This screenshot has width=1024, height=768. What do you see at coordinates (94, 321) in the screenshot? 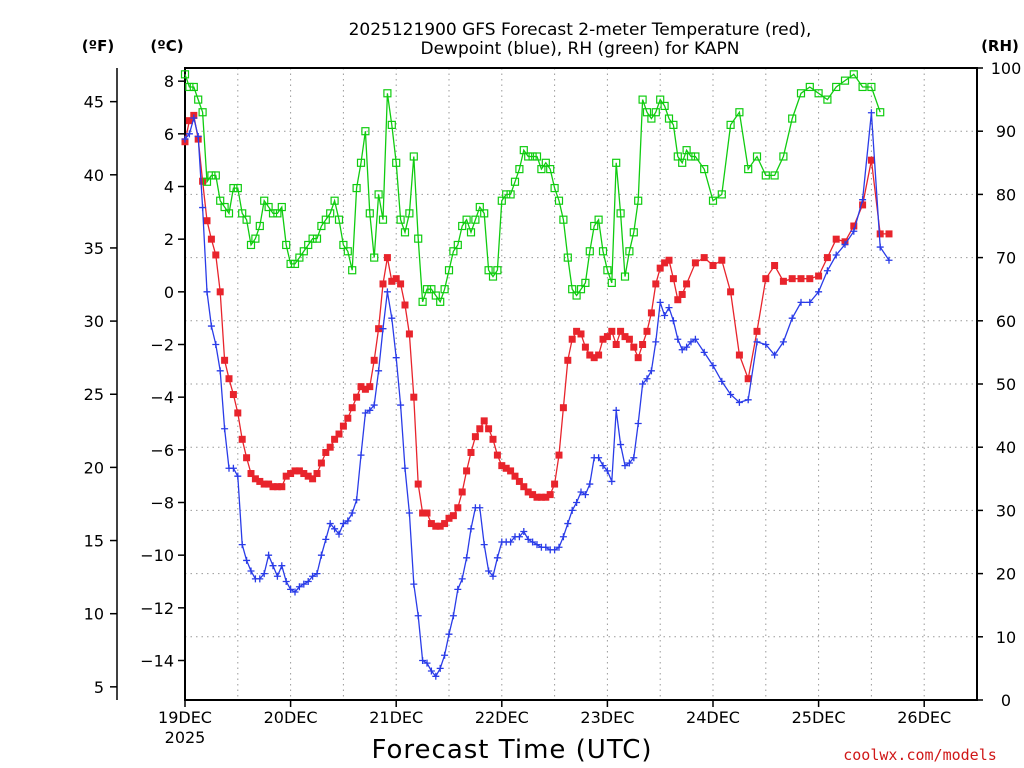
I see `fahrenheit-tick-label: 30` at bounding box center [94, 321].